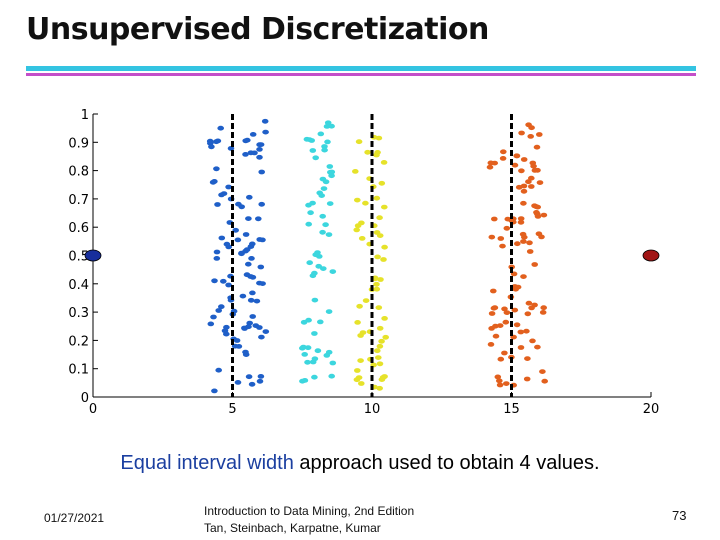 The width and height of the screenshot is (720, 540). What do you see at coordinates (679, 515) in the screenshot?
I see `page-number: 73` at bounding box center [679, 515].